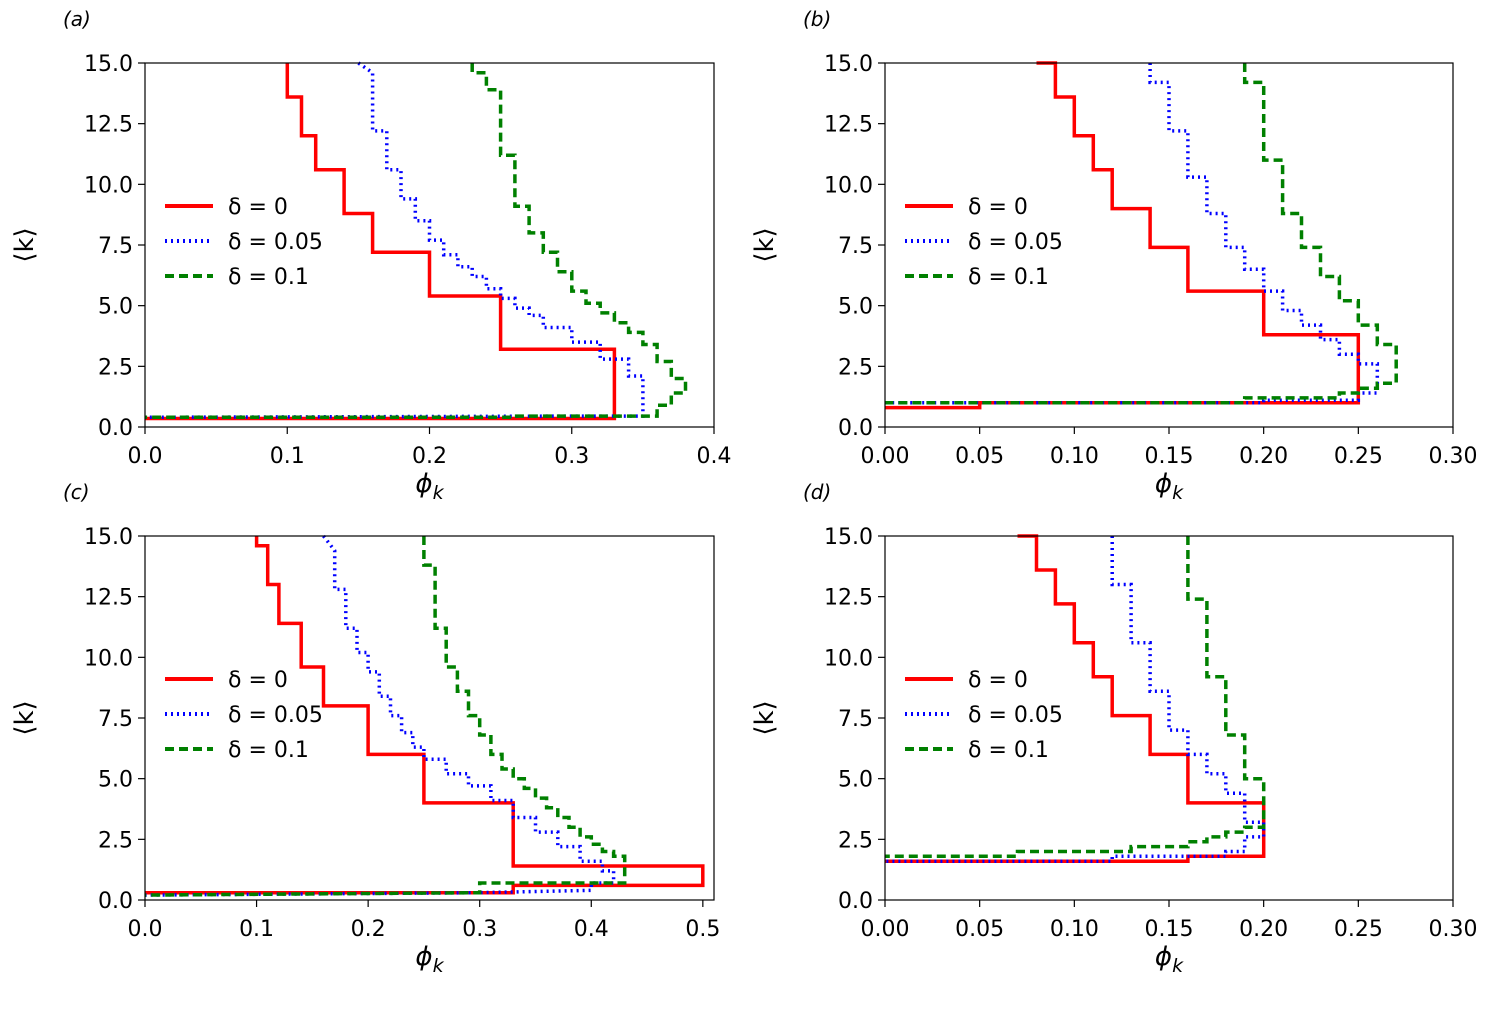 Image resolution: width=1495 pixels, height=1010 pixels. Describe the element at coordinates (817, 492) in the screenshot. I see `panel-label: (d)` at that location.